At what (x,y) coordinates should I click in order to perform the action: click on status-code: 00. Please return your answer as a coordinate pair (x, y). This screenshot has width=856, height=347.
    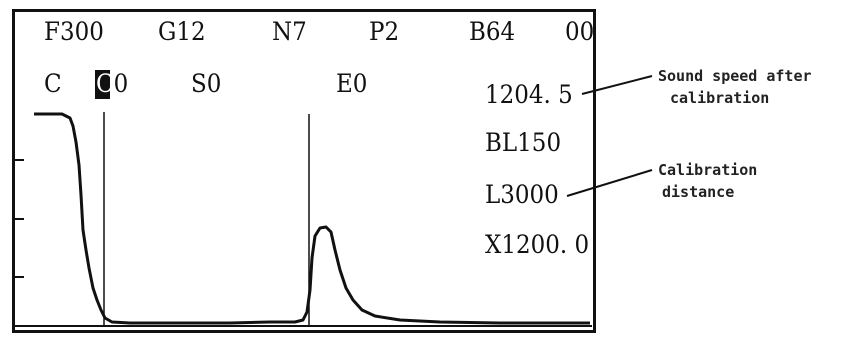
    Looking at the image, I should click on (580, 31).